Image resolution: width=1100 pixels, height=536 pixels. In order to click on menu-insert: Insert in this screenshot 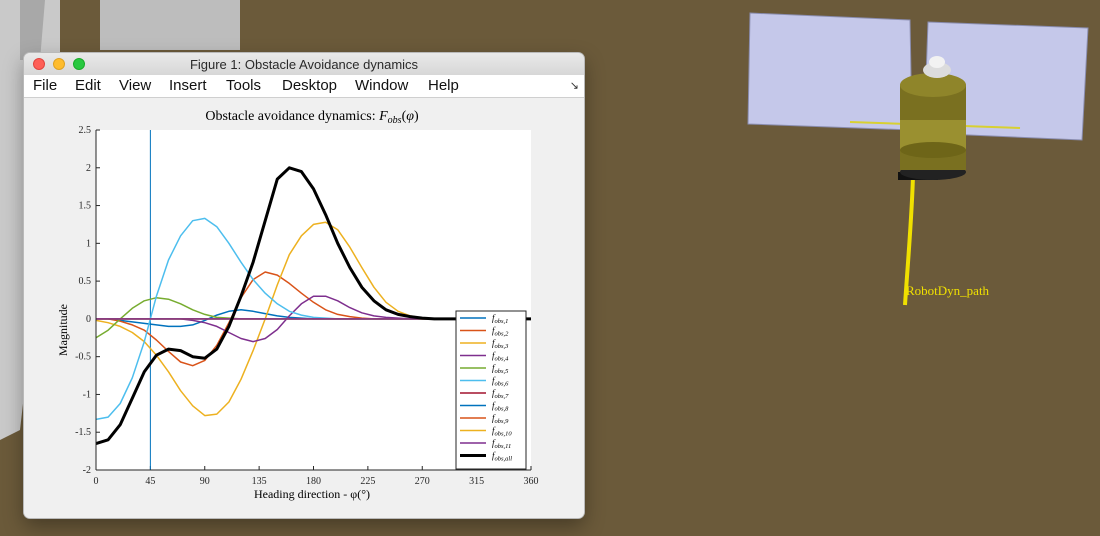, I will do `click(188, 85)`.